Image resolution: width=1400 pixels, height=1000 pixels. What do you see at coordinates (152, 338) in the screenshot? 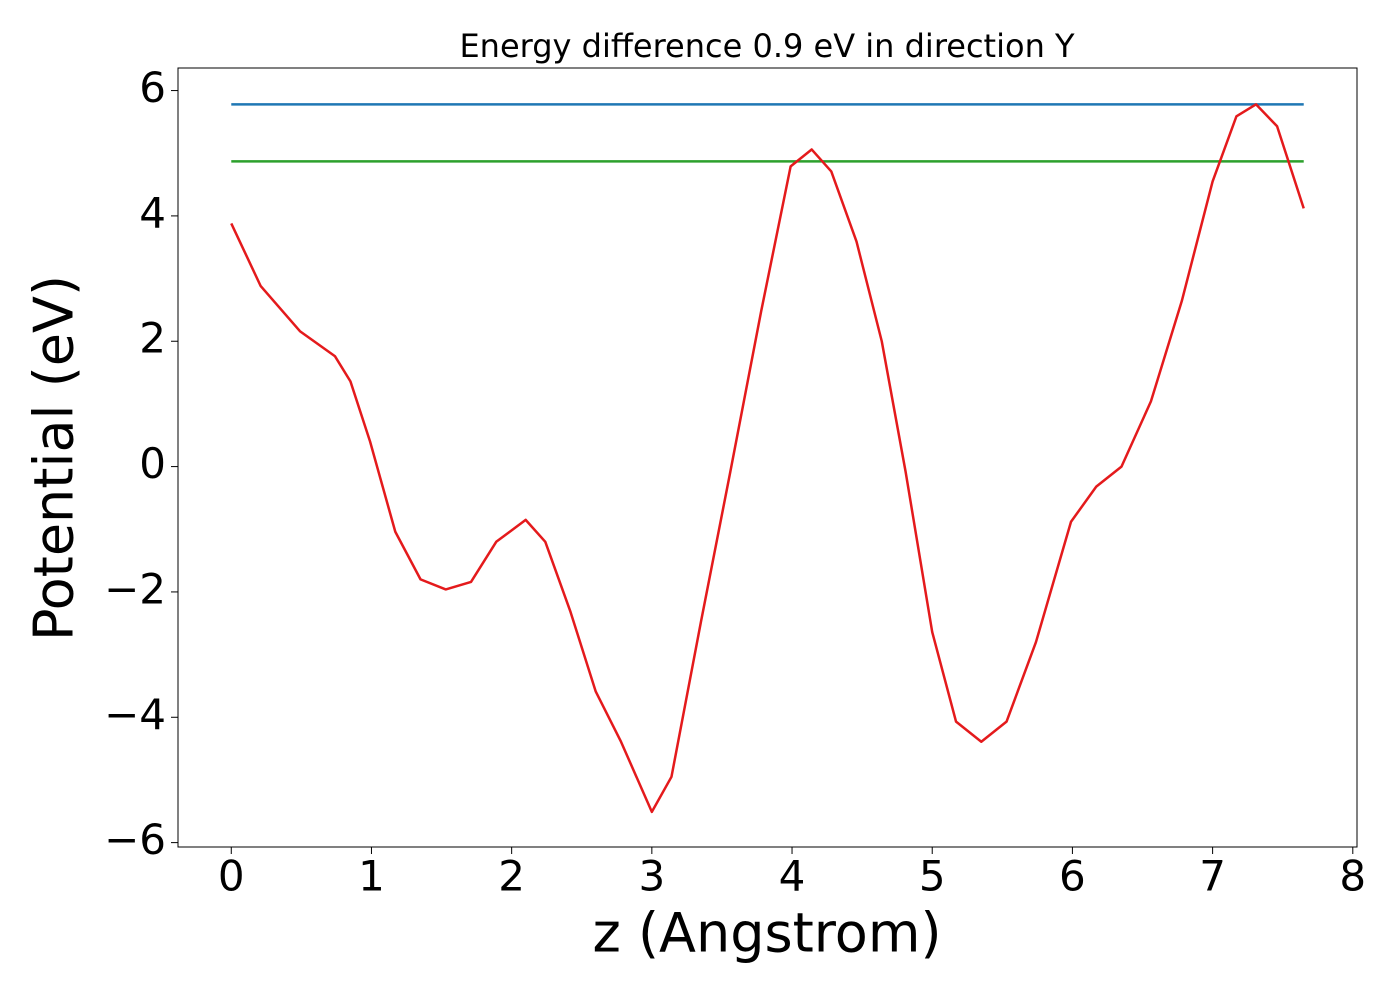
I see `y-tick-label: 2` at bounding box center [152, 338].